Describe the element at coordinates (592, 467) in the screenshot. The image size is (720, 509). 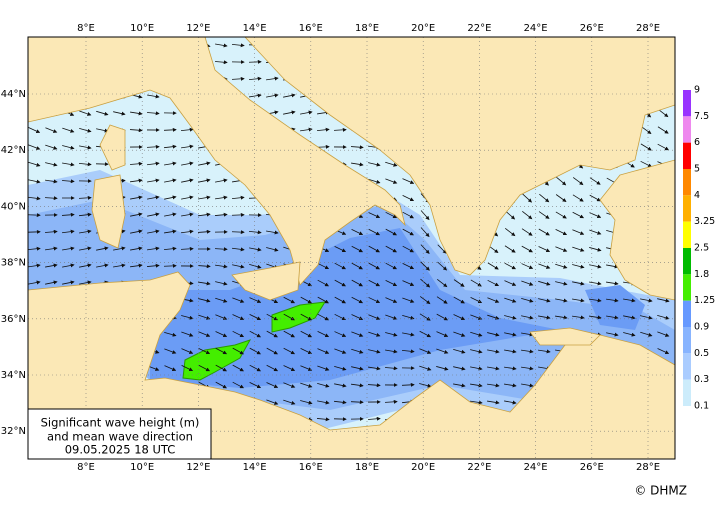
I see `lon-label-bottom: 26°E` at that location.